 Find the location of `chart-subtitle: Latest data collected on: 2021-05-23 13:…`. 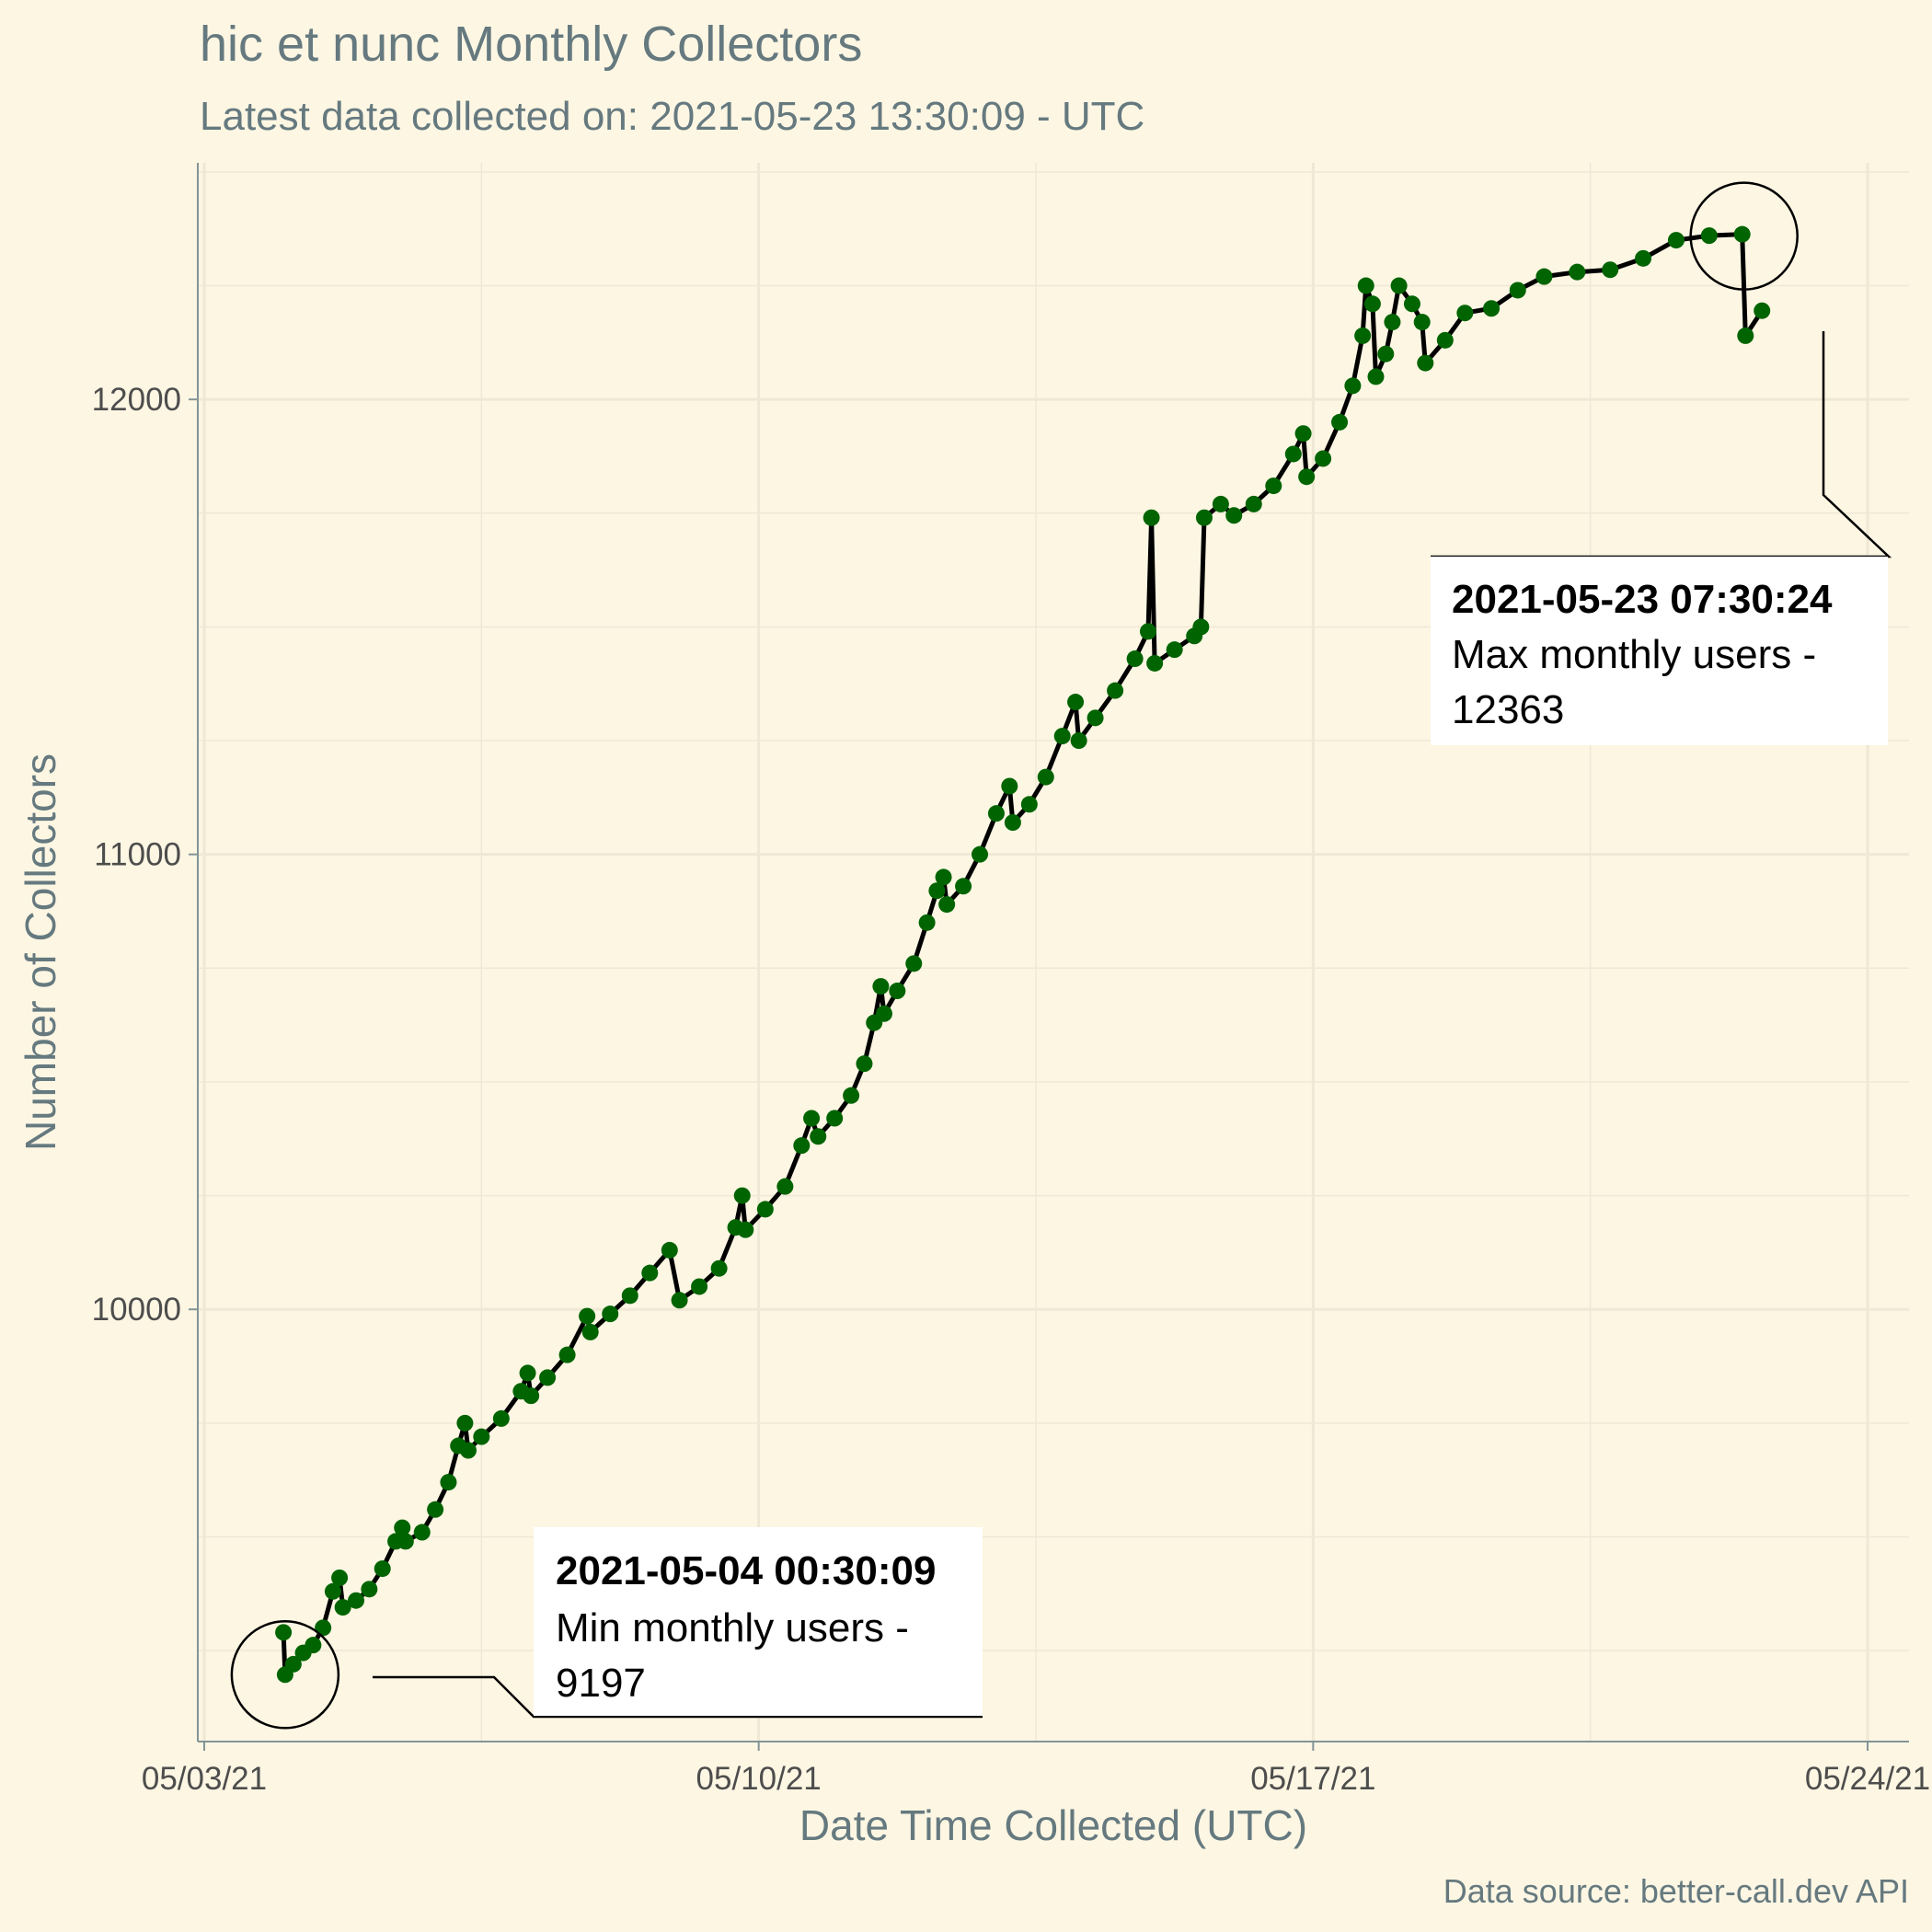

chart-subtitle: Latest data collected on: 2021-05-23 13:… is located at coordinates (672, 116).